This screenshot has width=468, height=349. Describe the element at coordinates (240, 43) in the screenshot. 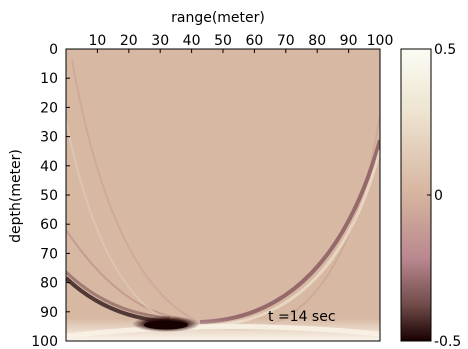

I see `x-axis-ticks: 10 20 30 40 50 60 70 80 90 100` at that location.